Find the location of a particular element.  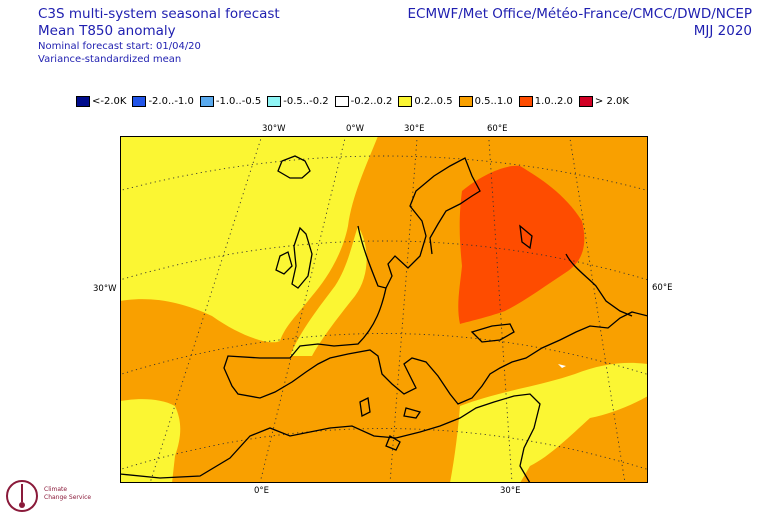

legend-item: 1.0..2.0 is located at coordinates (545, 101).